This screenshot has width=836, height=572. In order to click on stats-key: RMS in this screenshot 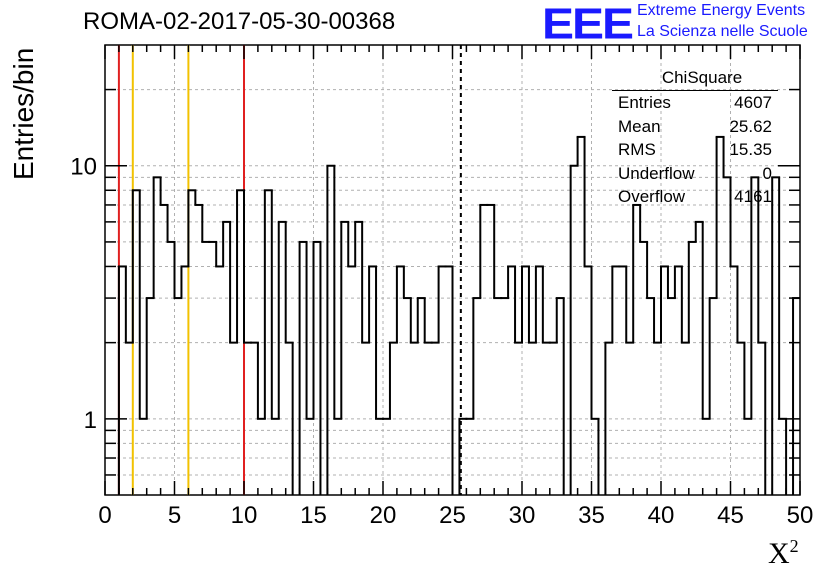, I will do `click(637, 149)`.